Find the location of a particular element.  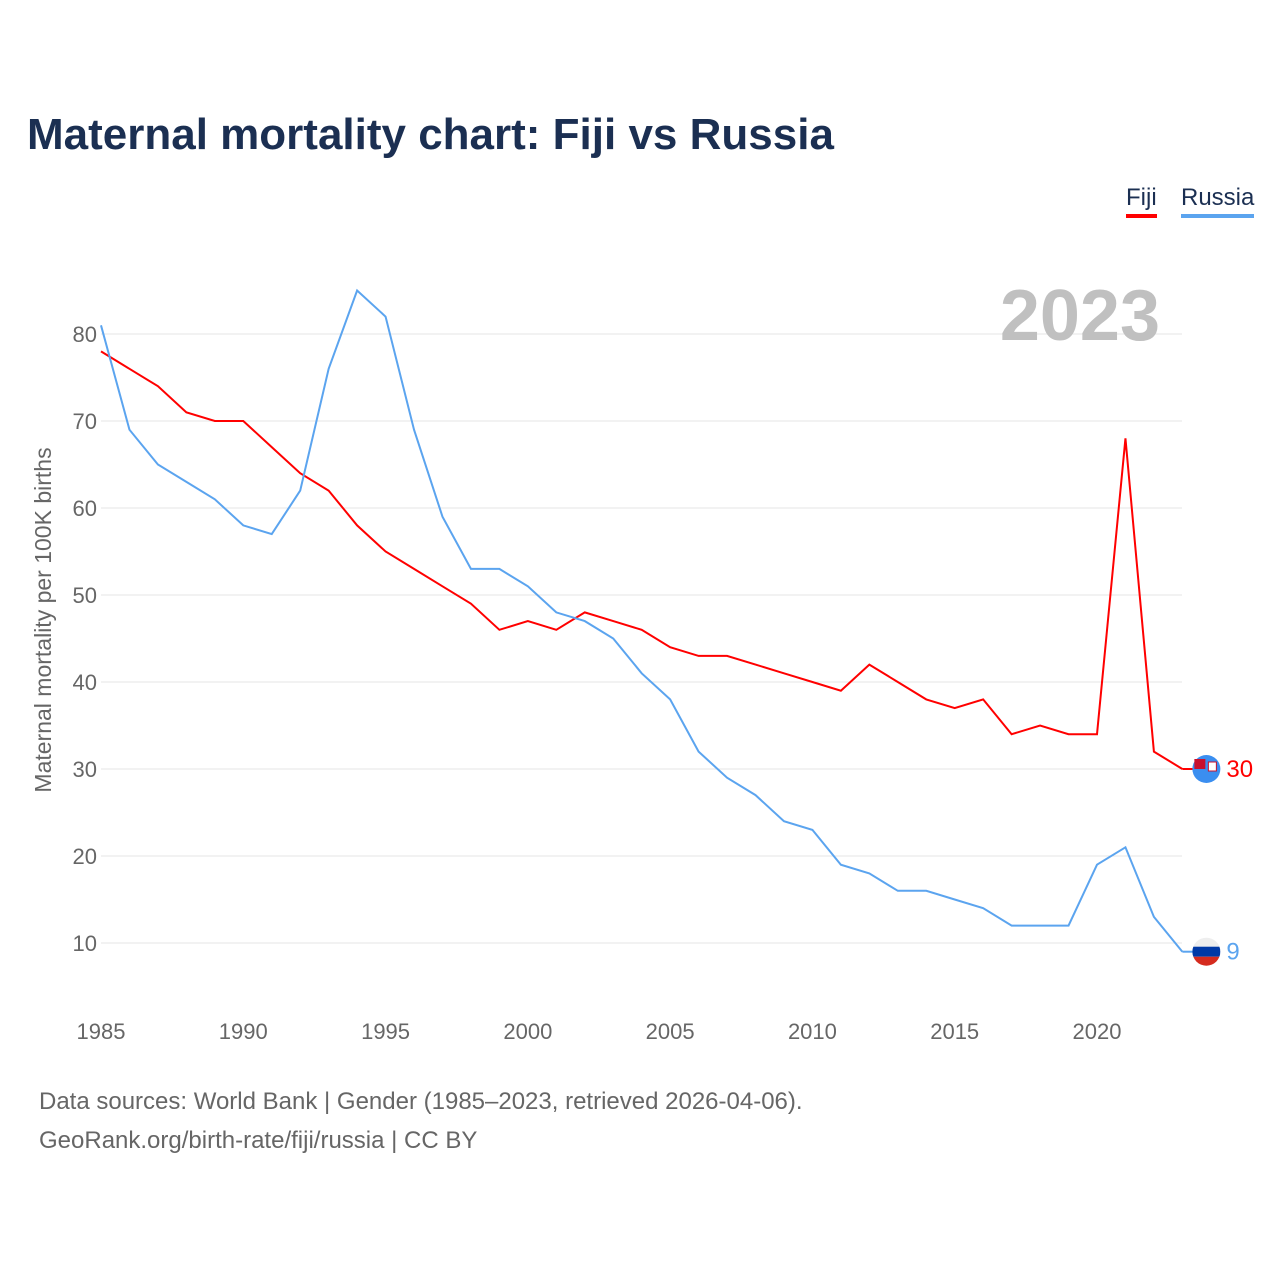

chart-title: Maternal mortality chart: Fiji vs Russia is located at coordinates (430, 134).